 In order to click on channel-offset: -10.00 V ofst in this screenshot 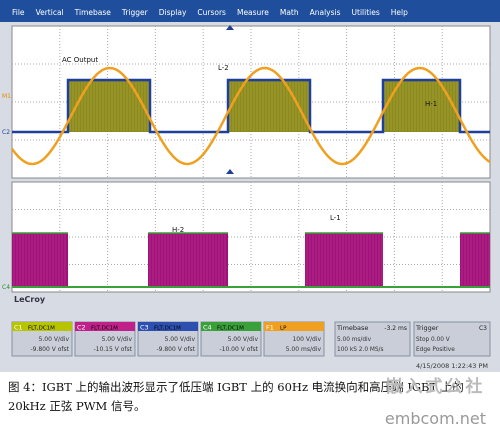, I will do `click(238, 349)`.